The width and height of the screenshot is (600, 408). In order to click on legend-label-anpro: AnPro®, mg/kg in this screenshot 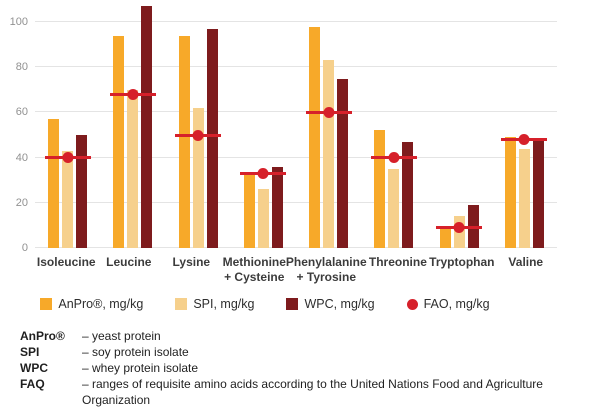, I will do `click(101, 304)`.